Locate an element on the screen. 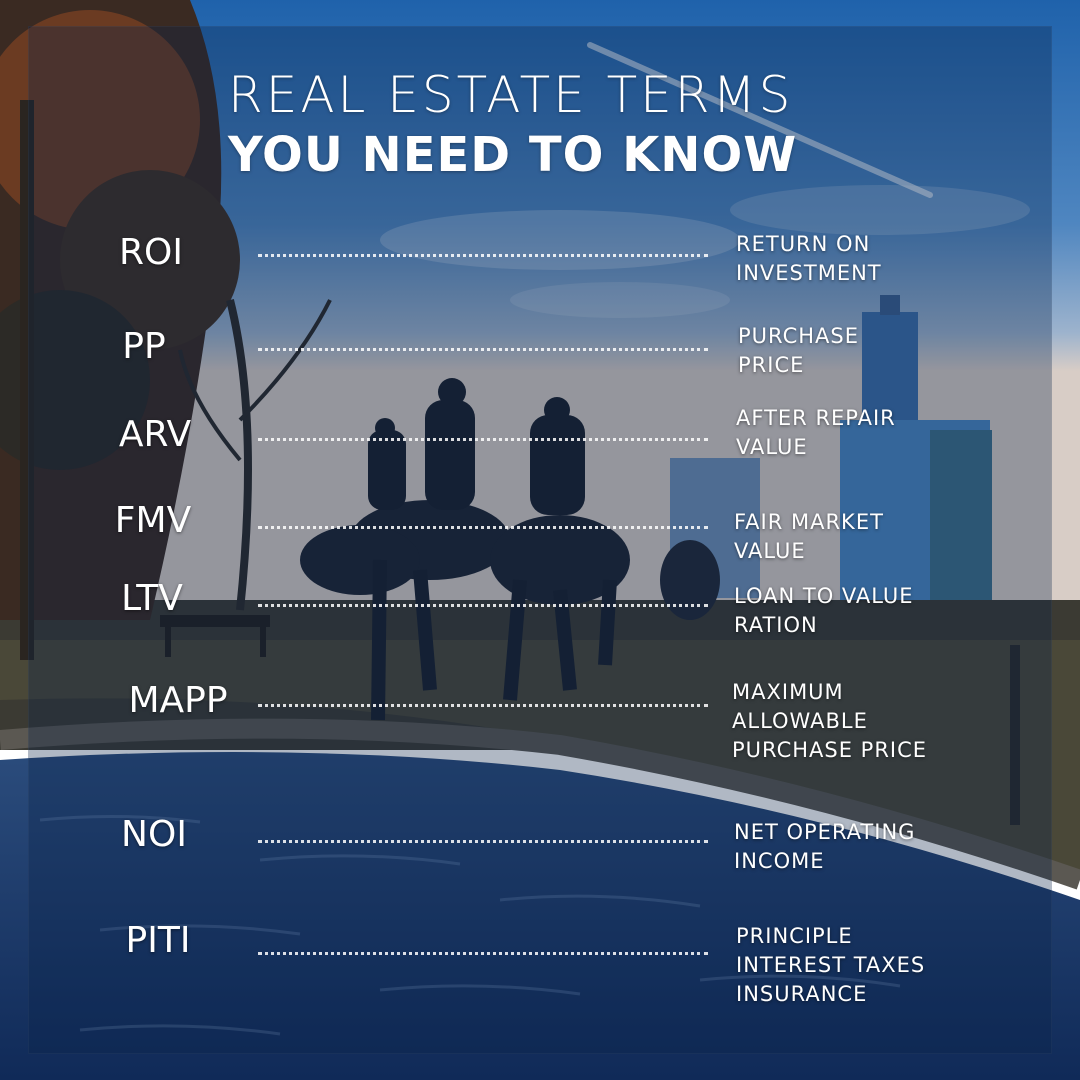 The width and height of the screenshot is (1080, 1080). term-definition: PURCHASE PRICE is located at coordinates (798, 350).